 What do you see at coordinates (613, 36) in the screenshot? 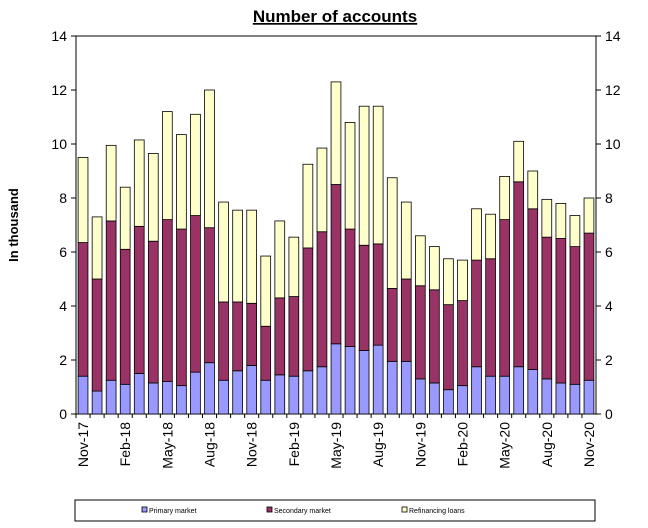
I see `y-tick-label-right: 14` at bounding box center [613, 36].